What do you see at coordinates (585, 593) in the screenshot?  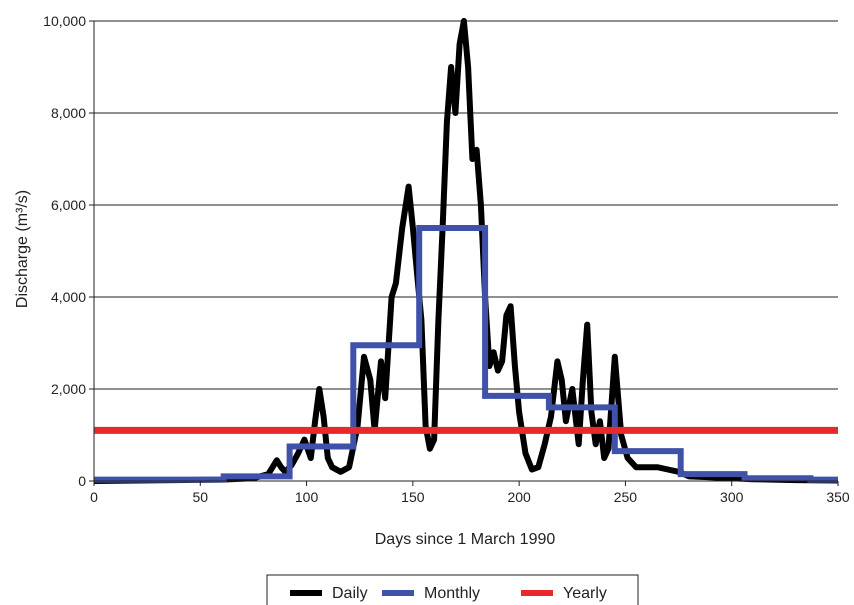 I see `legend-label-yearly: Yearly` at bounding box center [585, 593].